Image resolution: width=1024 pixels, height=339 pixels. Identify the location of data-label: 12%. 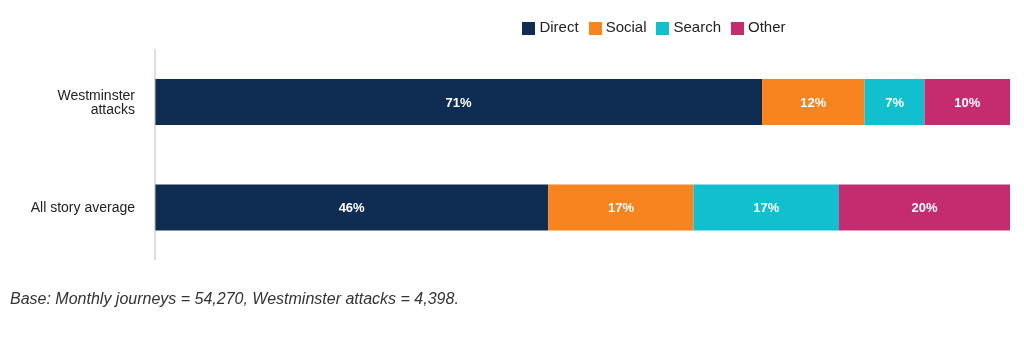
(813, 102).